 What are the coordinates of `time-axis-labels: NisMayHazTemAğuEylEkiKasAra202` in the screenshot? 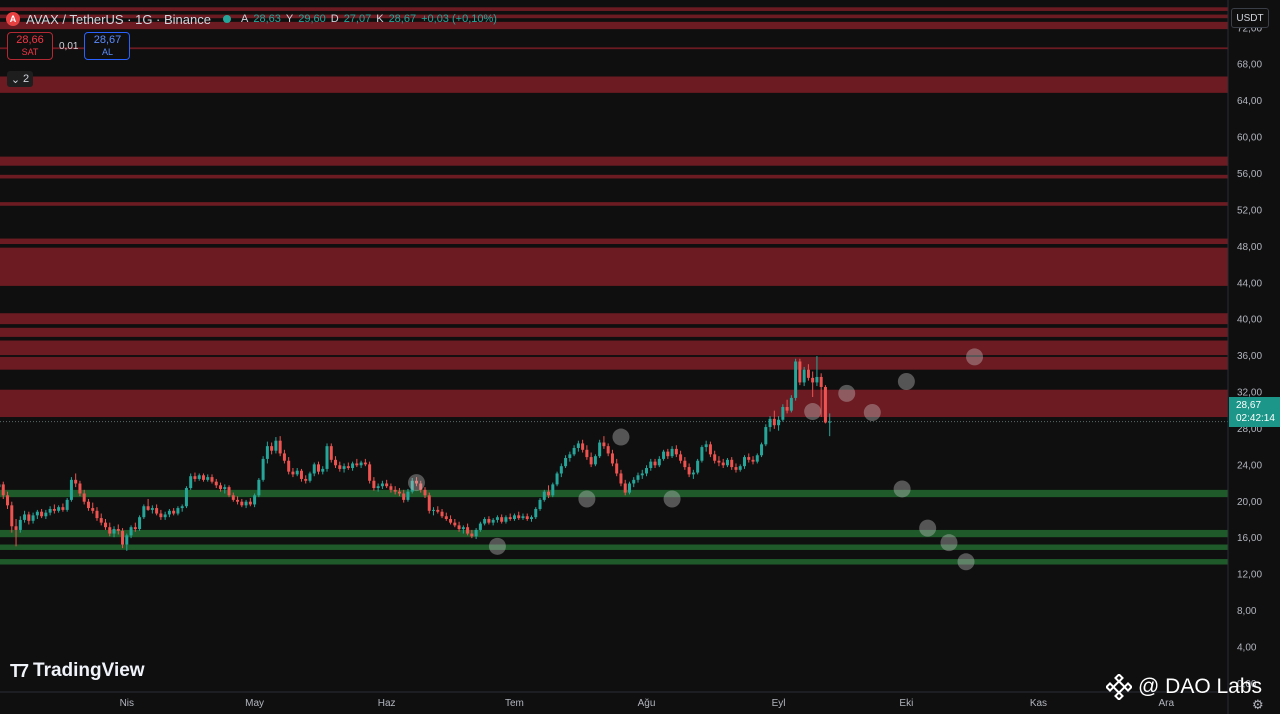 It's located at (700, 703).